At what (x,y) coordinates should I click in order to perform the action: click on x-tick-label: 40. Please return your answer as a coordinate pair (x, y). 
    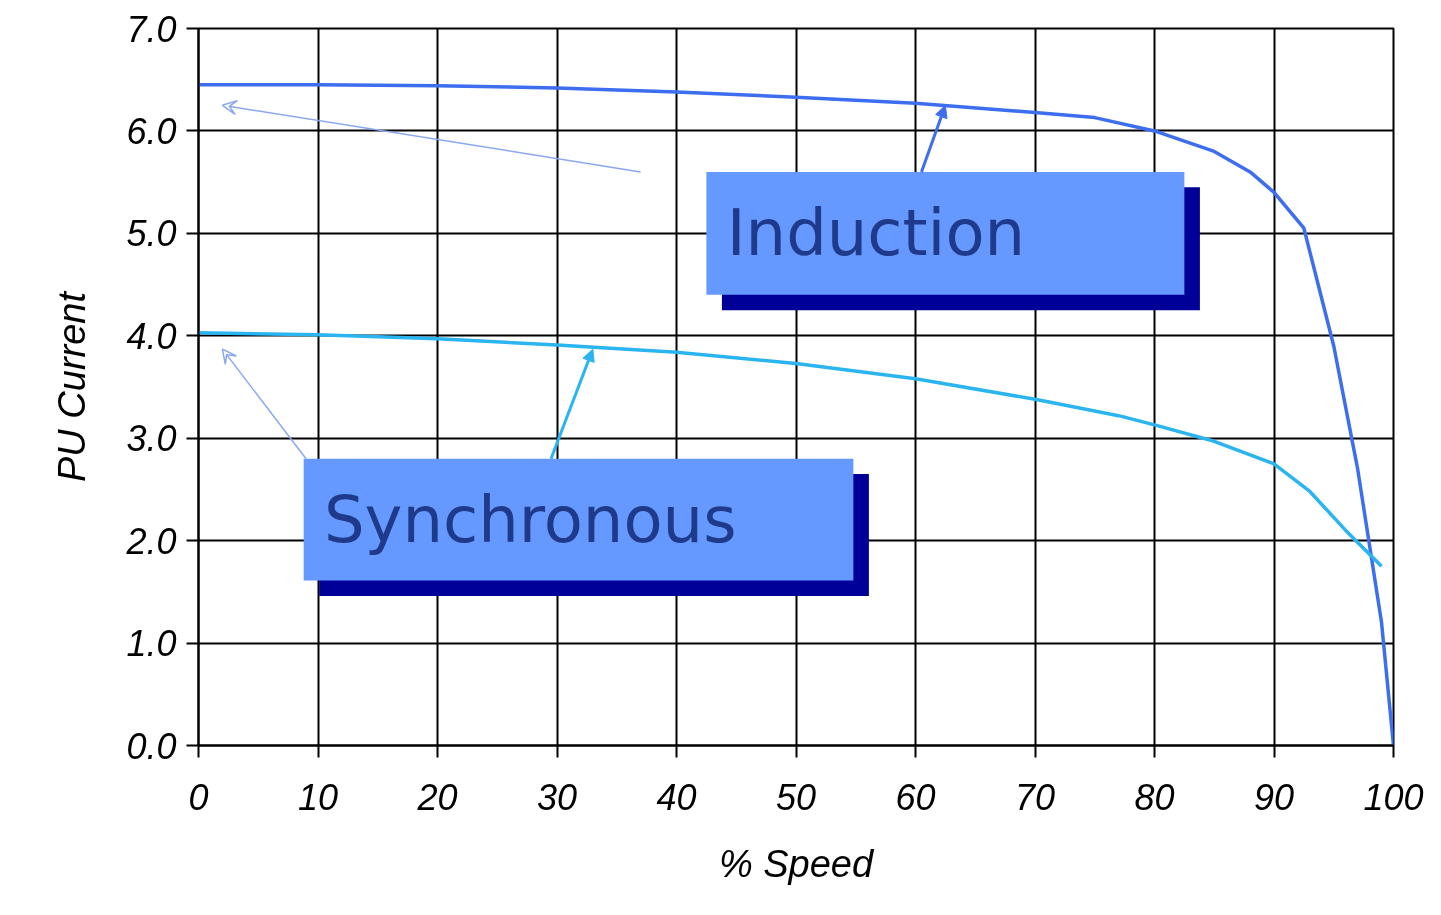
    Looking at the image, I should click on (676, 797).